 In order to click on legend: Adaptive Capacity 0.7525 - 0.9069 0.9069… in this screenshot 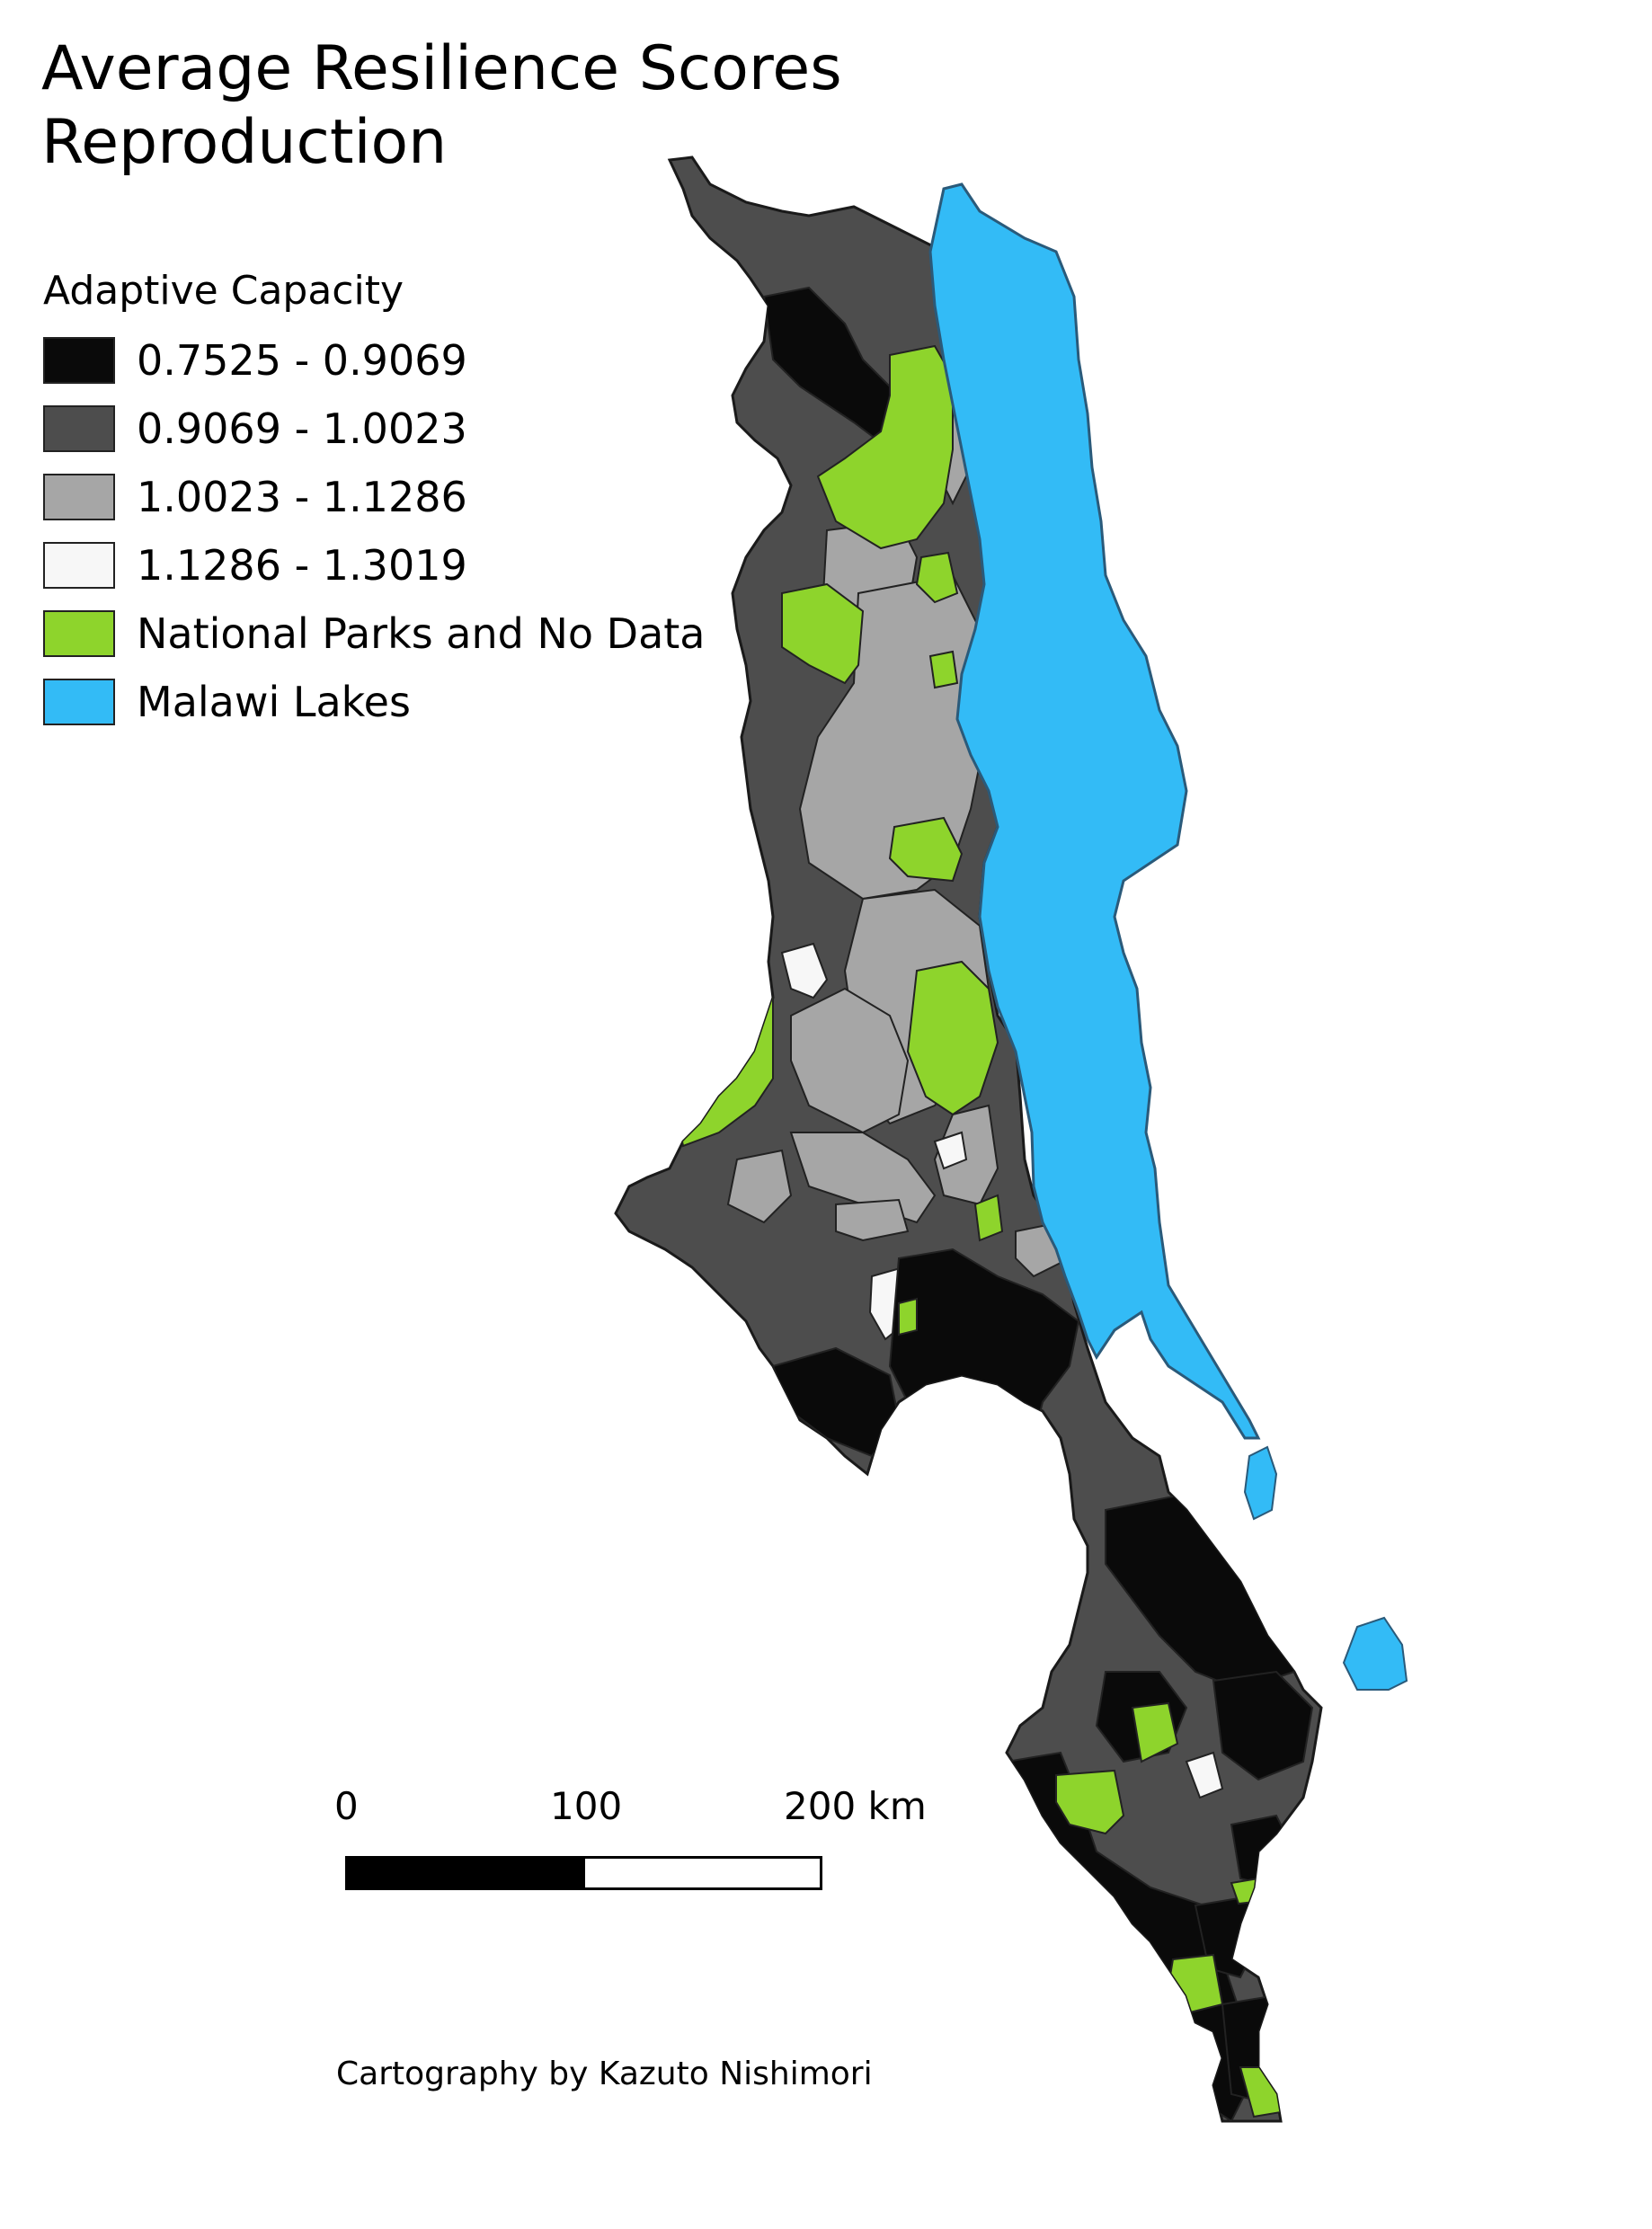, I will do `click(374, 502)`.